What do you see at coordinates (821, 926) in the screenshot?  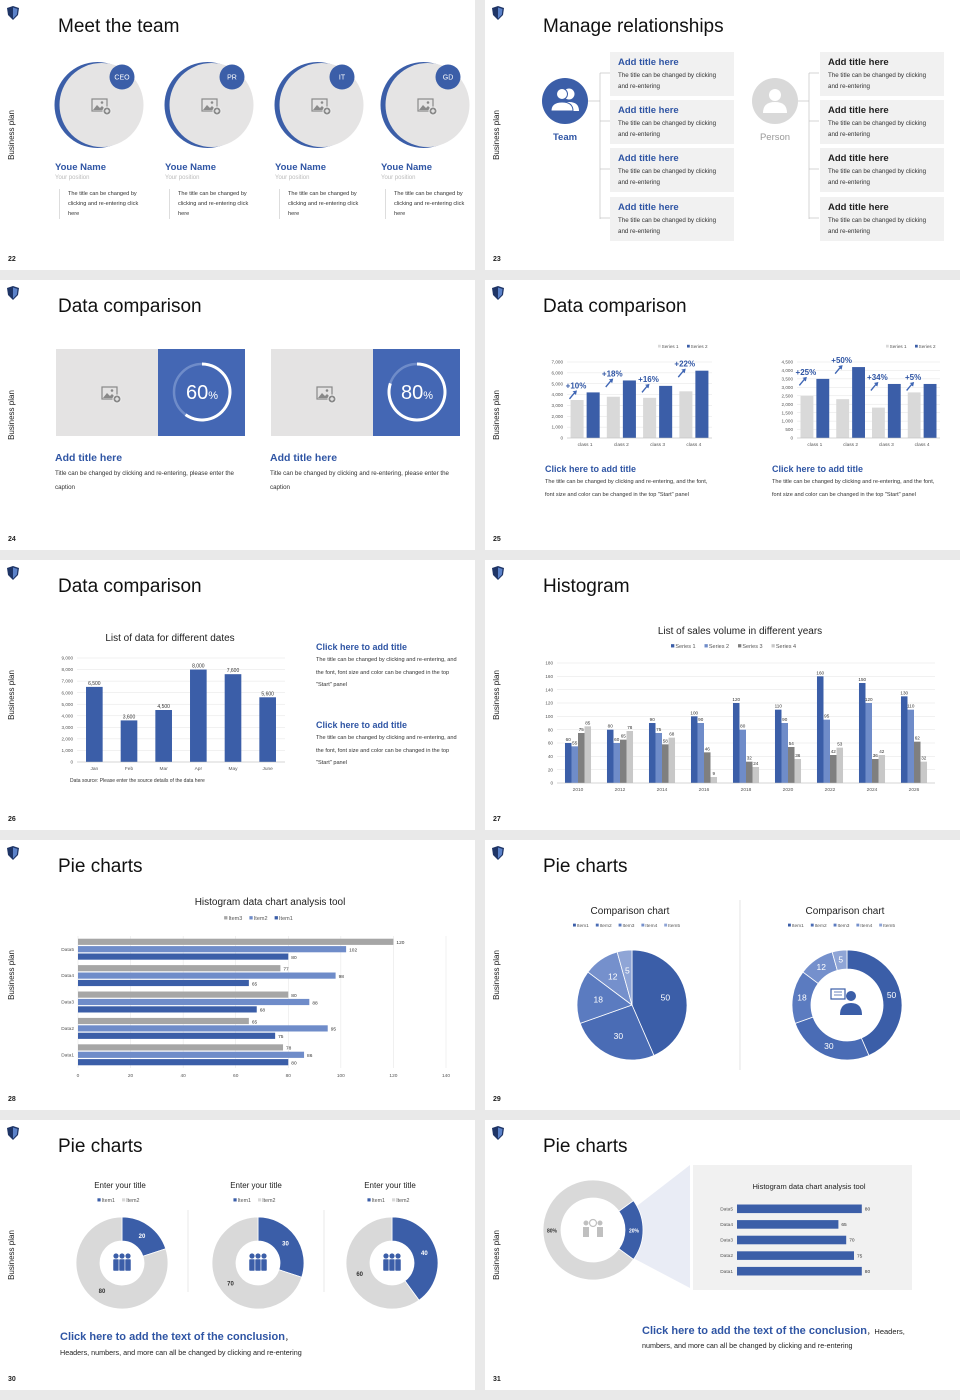 I see `legend-label: Item2` at bounding box center [821, 926].